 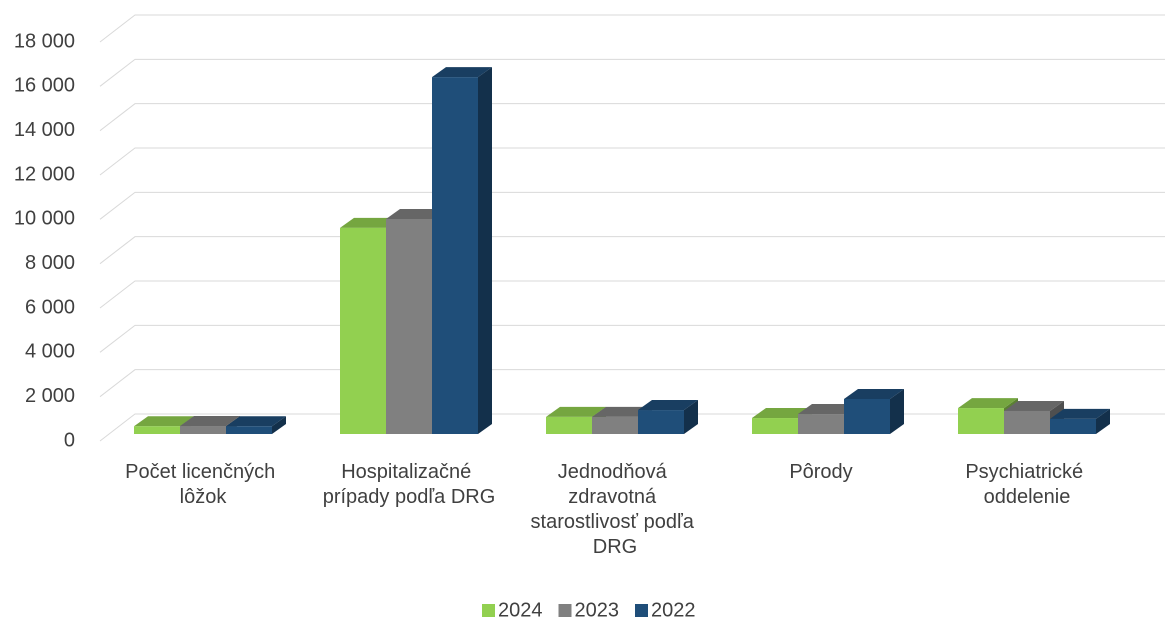 I want to click on y-tick-label: 10 000, so click(x=44, y=219).